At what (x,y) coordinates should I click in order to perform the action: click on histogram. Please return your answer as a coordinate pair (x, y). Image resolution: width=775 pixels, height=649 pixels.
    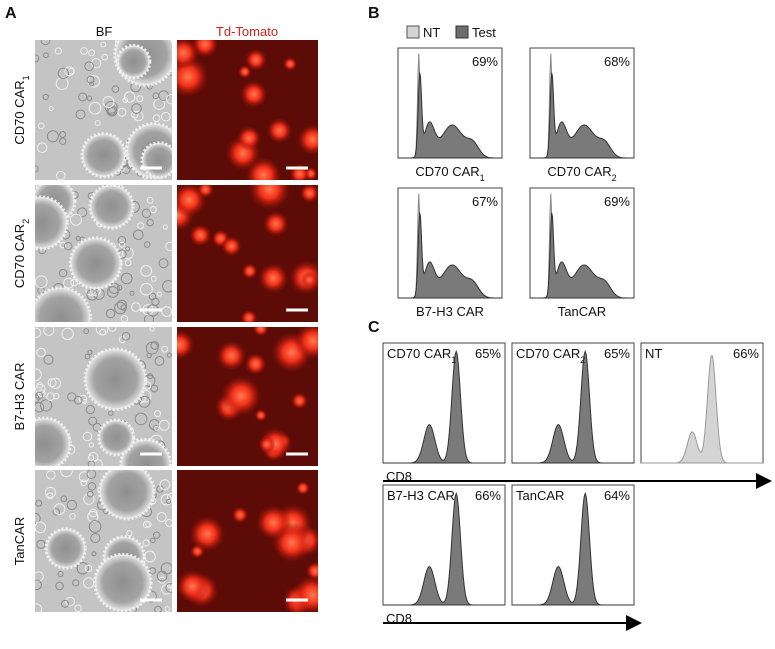
    Looking at the image, I should click on (444, 406).